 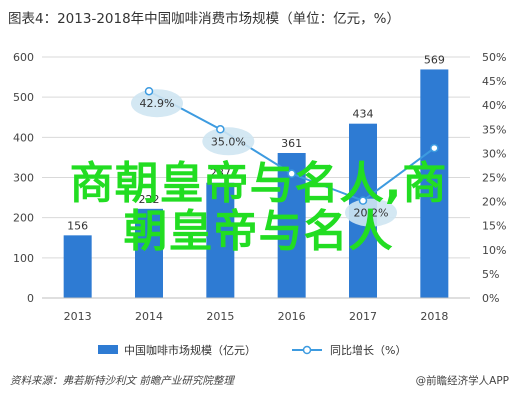 I want to click on chart-title: 图表4：2013-2018年中国咖啡消费市场规模（单位：亿元，%）, so click(x=204, y=19).